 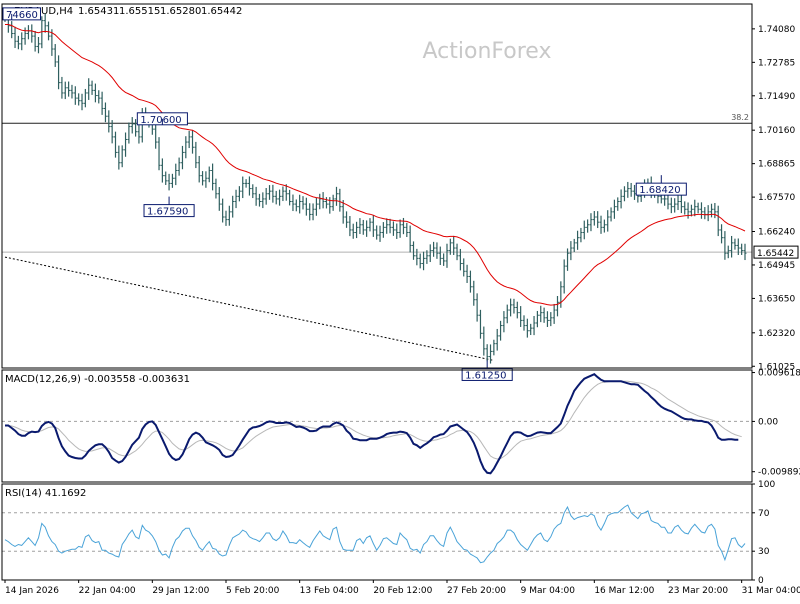 What do you see at coordinates (698, 591) in the screenshot?
I see `time-axis-label: 23 Mar 20:00` at bounding box center [698, 591].